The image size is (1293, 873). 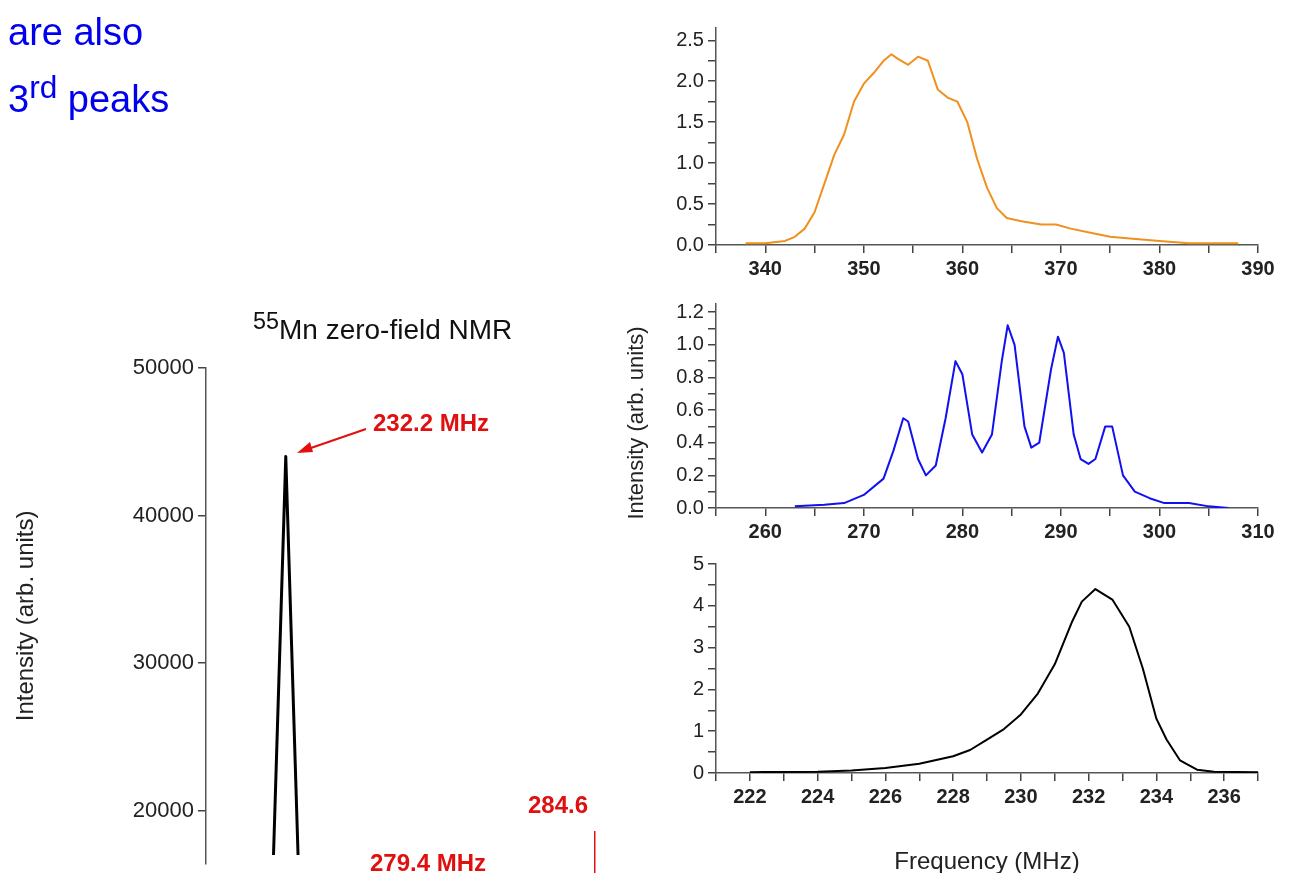 What do you see at coordinates (698, 771) in the screenshot?
I see `y-tick-label: 0` at bounding box center [698, 771].